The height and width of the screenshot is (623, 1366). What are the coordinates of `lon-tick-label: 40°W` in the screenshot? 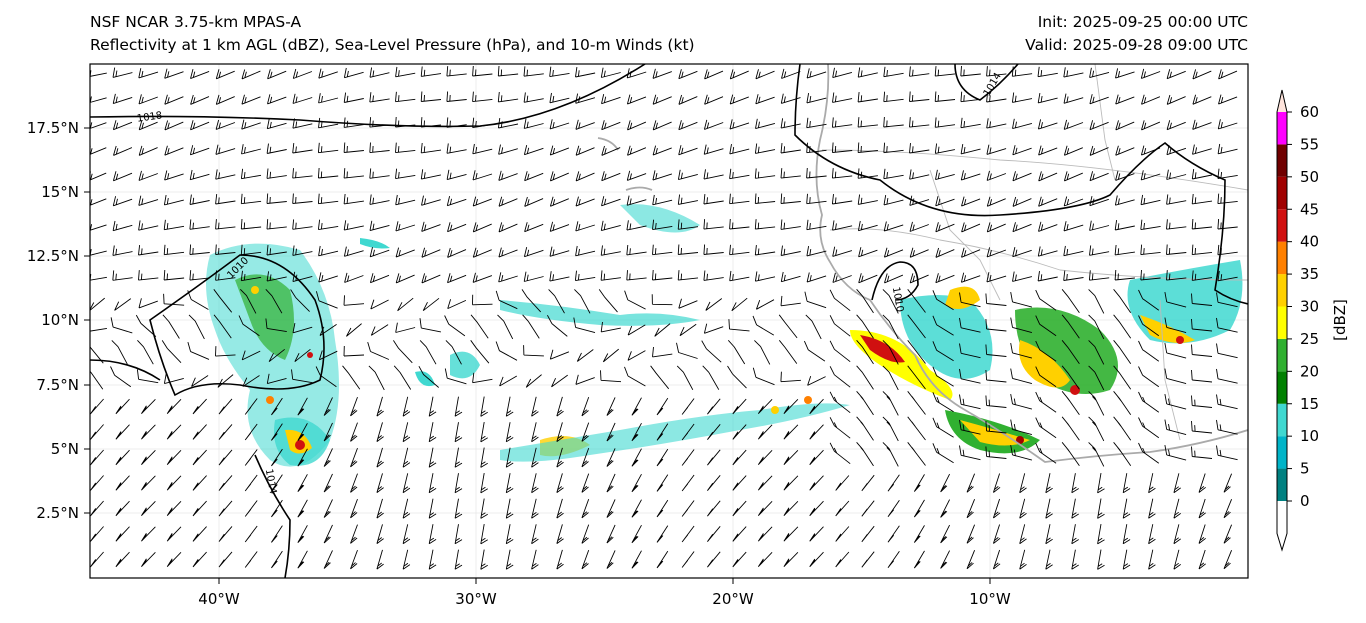 It's located at (219, 599).